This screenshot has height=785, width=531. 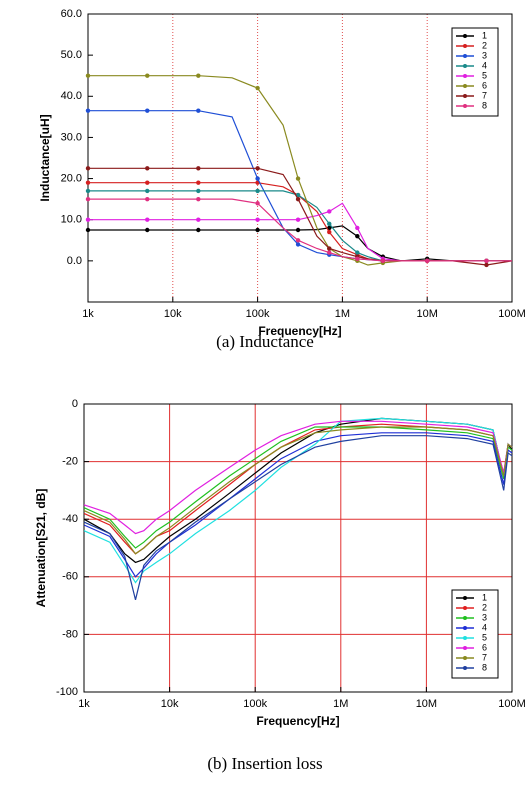 What do you see at coordinates (70, 462) in the screenshot?
I see `y-tick-label: -20` at bounding box center [70, 462].